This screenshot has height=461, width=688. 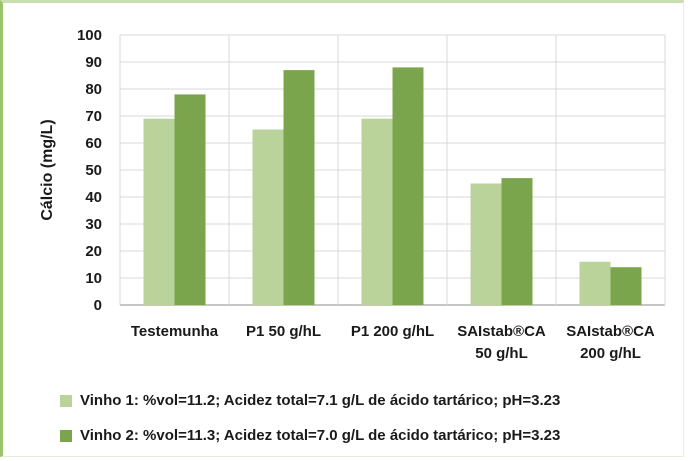 I want to click on y-tick-label: 30, so click(x=93, y=224).